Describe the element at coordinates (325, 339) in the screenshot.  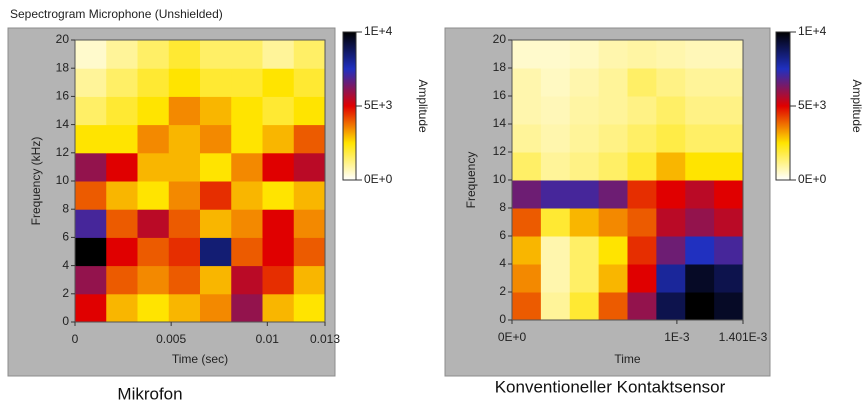
I see `x-tick-label: 0.013` at that location.